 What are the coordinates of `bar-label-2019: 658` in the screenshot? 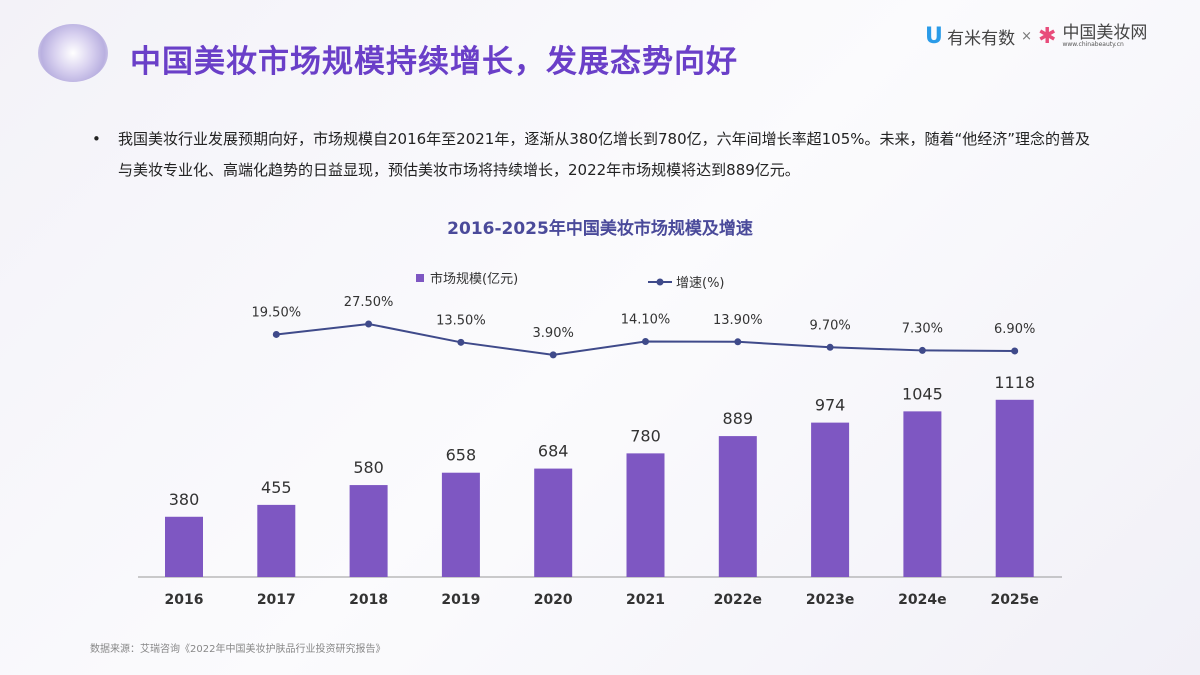 It's located at (461, 455).